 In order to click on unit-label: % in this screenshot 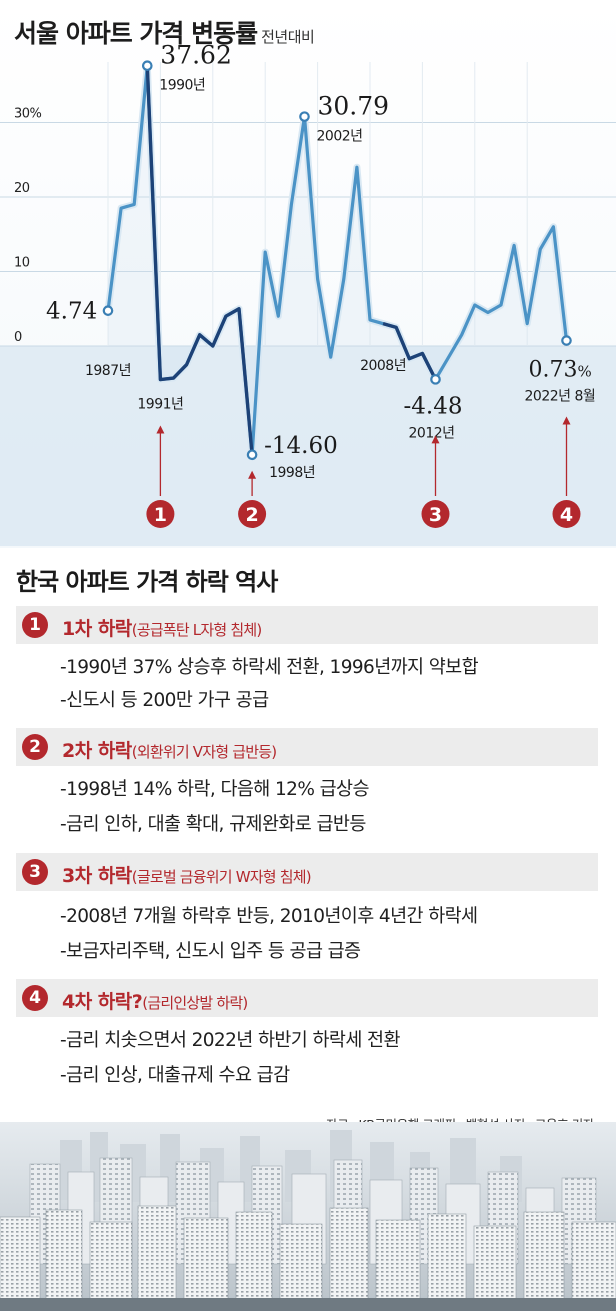, I will do `click(584, 372)`.